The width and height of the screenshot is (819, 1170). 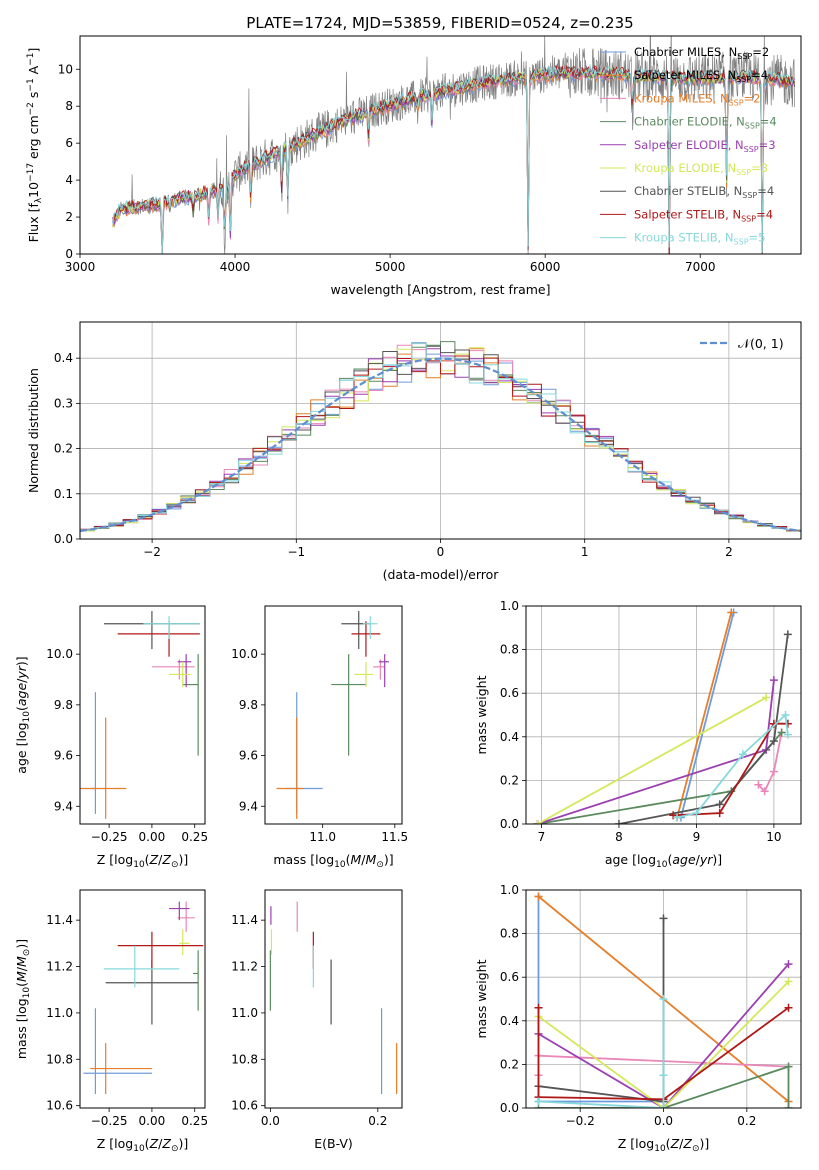 What do you see at coordinates (140, 715) in the screenshot?
I see `plot-area-age_vs_Z` at bounding box center [140, 715].